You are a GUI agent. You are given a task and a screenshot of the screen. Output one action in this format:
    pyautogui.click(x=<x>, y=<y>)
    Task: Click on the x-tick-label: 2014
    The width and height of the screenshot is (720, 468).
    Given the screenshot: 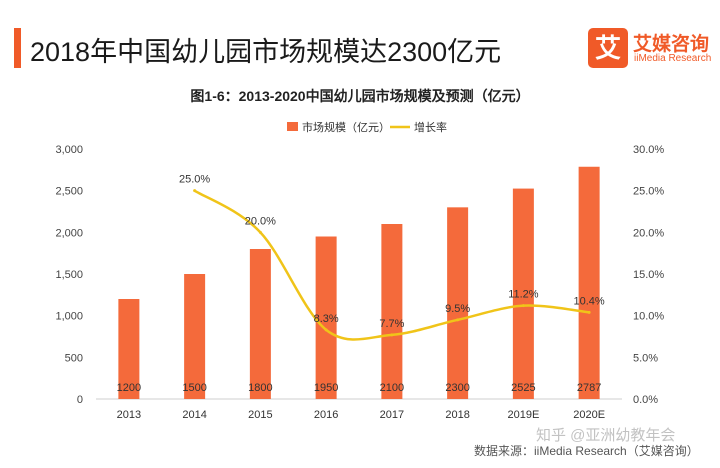 What is the action you would take?
    pyautogui.click(x=194, y=415)
    